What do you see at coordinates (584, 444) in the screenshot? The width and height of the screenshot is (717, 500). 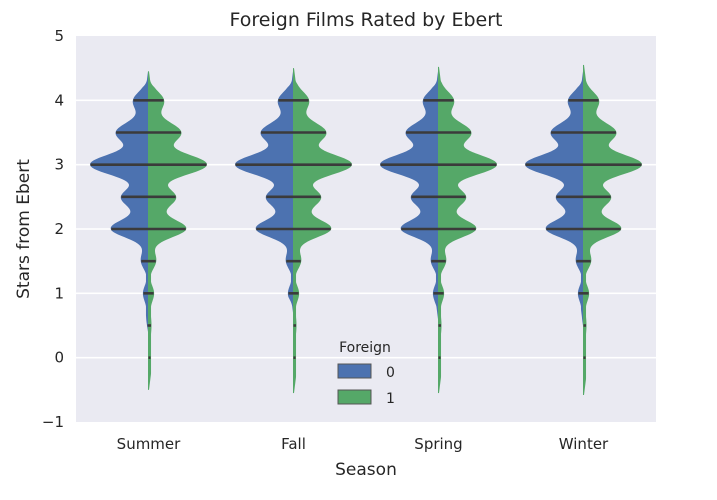 I see `x-tick-label: Winter` at bounding box center [584, 444].